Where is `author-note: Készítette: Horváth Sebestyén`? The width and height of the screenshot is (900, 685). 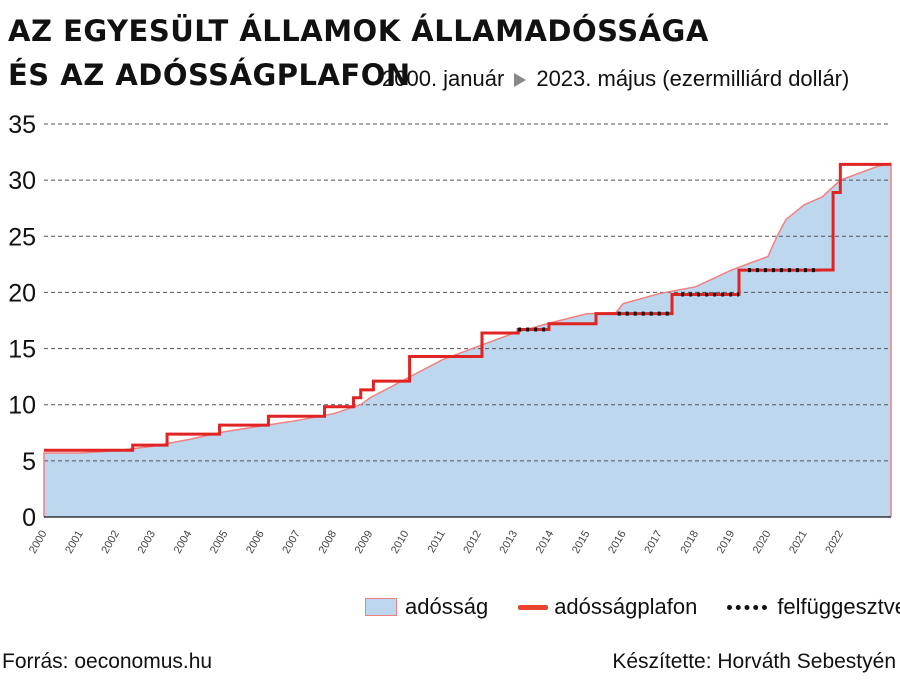 author-note: Készítette: Horváth Sebestyén is located at coordinates (754, 661).